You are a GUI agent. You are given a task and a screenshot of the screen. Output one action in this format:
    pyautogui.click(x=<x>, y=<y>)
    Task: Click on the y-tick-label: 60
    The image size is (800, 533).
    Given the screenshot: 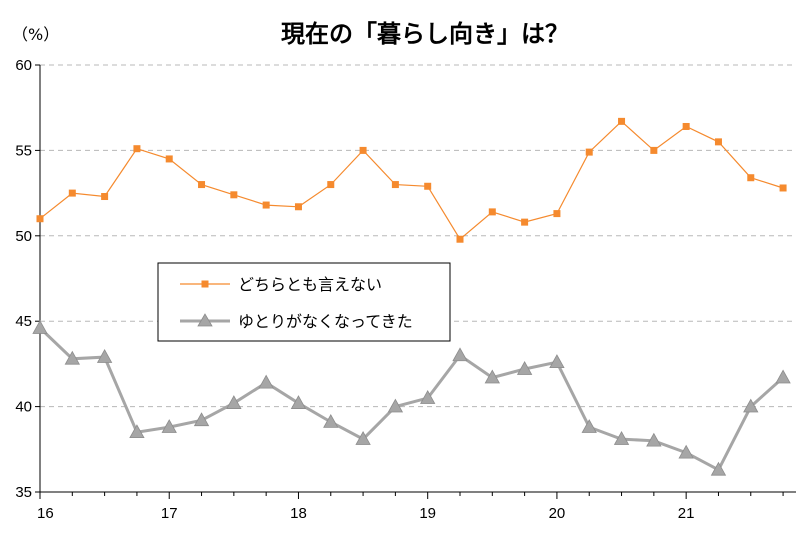 What is the action you would take?
    pyautogui.click(x=23, y=65)
    